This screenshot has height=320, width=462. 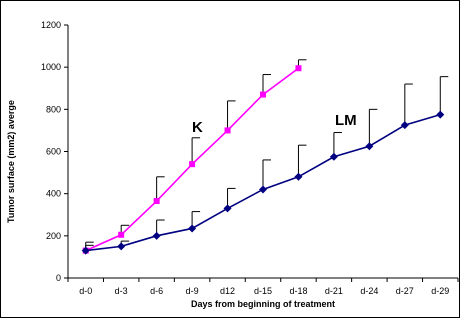 I want to click on x-tick-label: d-9, so click(x=192, y=291).